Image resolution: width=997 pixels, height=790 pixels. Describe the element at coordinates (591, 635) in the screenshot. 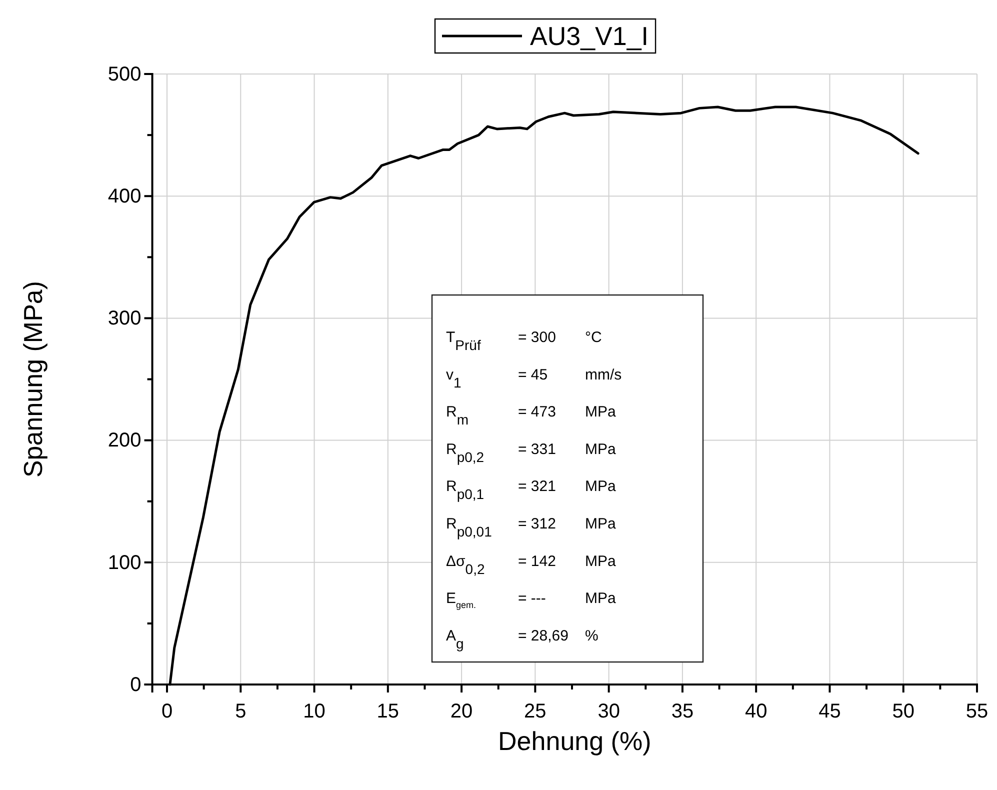

I see `annotation: %` at that location.